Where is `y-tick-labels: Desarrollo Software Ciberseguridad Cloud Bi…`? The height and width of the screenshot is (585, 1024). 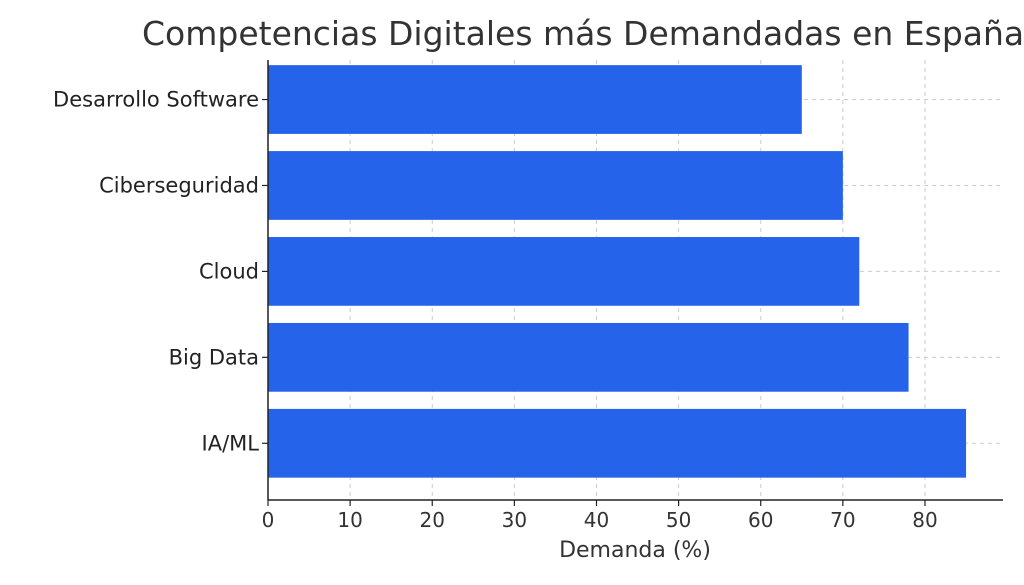
y-tick-labels: Desarrollo Software Ciberseguridad Cloud Bi… is located at coordinates (160, 271).